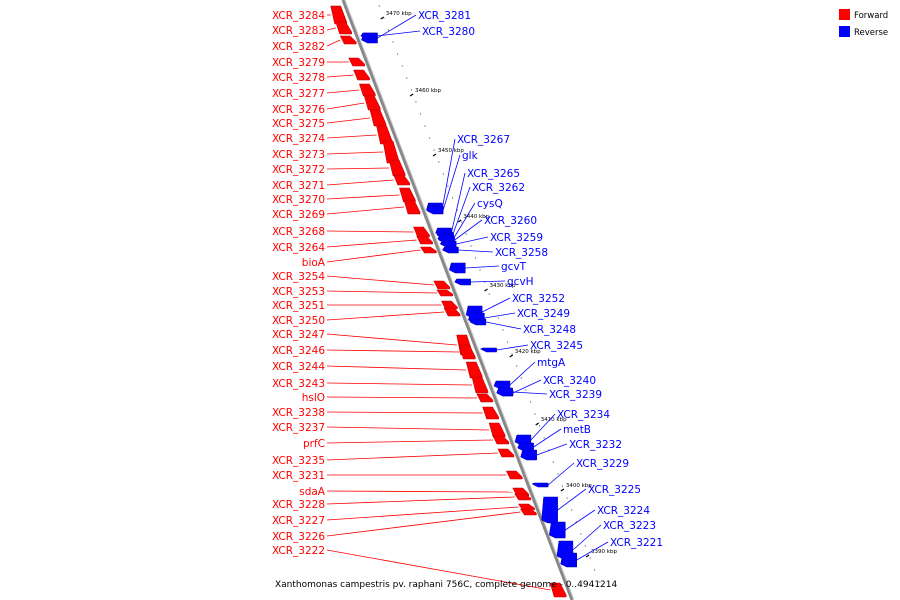  Describe the element at coordinates (399, 14) in the screenshot. I see `ruler-label: 3470 kbp` at that location.